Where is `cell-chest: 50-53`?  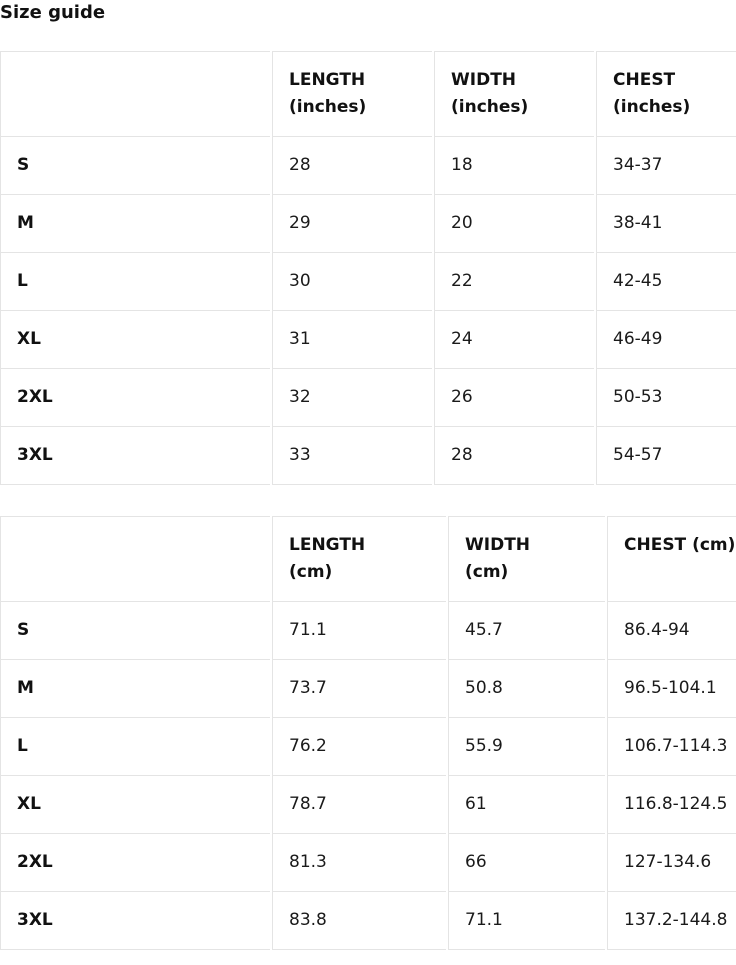
cell-chest: 50-53 is located at coordinates (666, 398).